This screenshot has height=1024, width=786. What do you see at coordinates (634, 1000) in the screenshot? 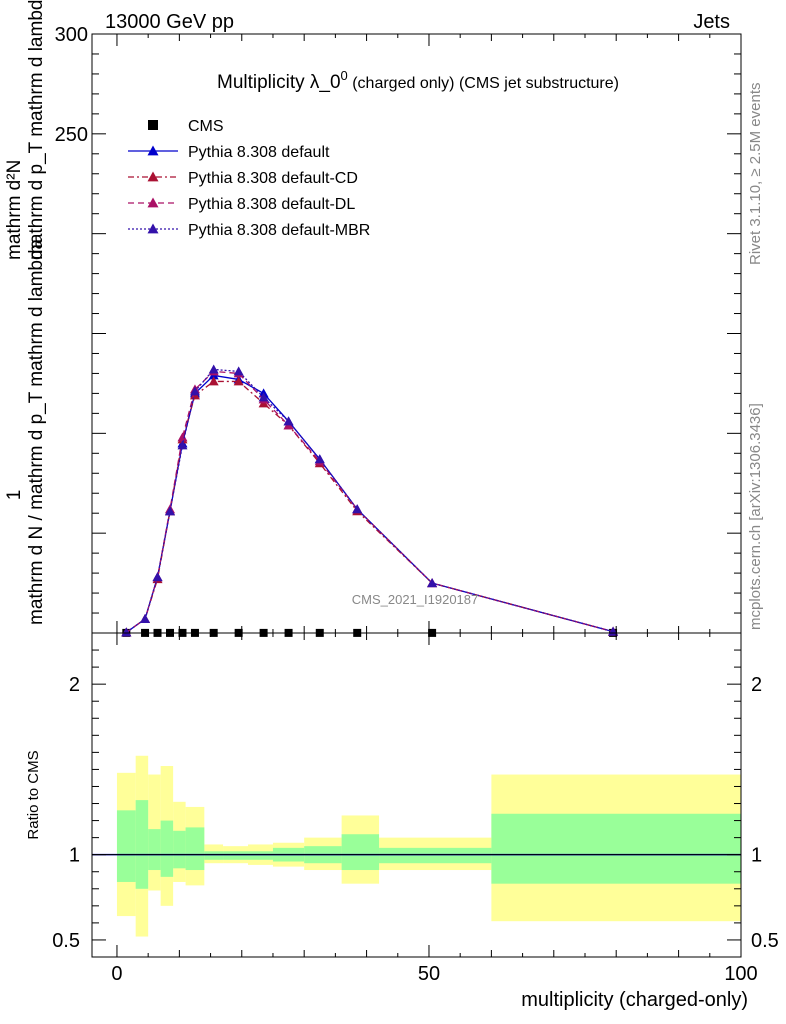
I see `xlabel: multiplicity (charged-only)` at bounding box center [634, 1000].